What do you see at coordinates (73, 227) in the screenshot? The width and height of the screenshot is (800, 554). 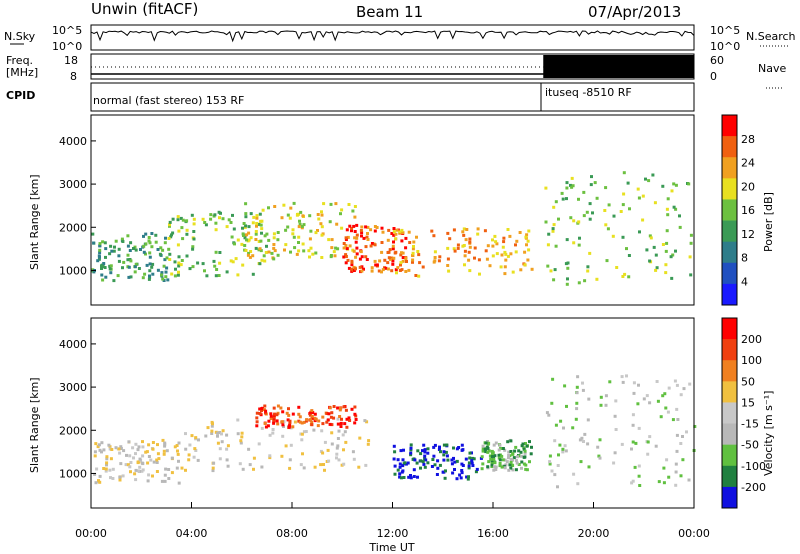 I see `y-tick-label: 2000` at bounding box center [73, 227].